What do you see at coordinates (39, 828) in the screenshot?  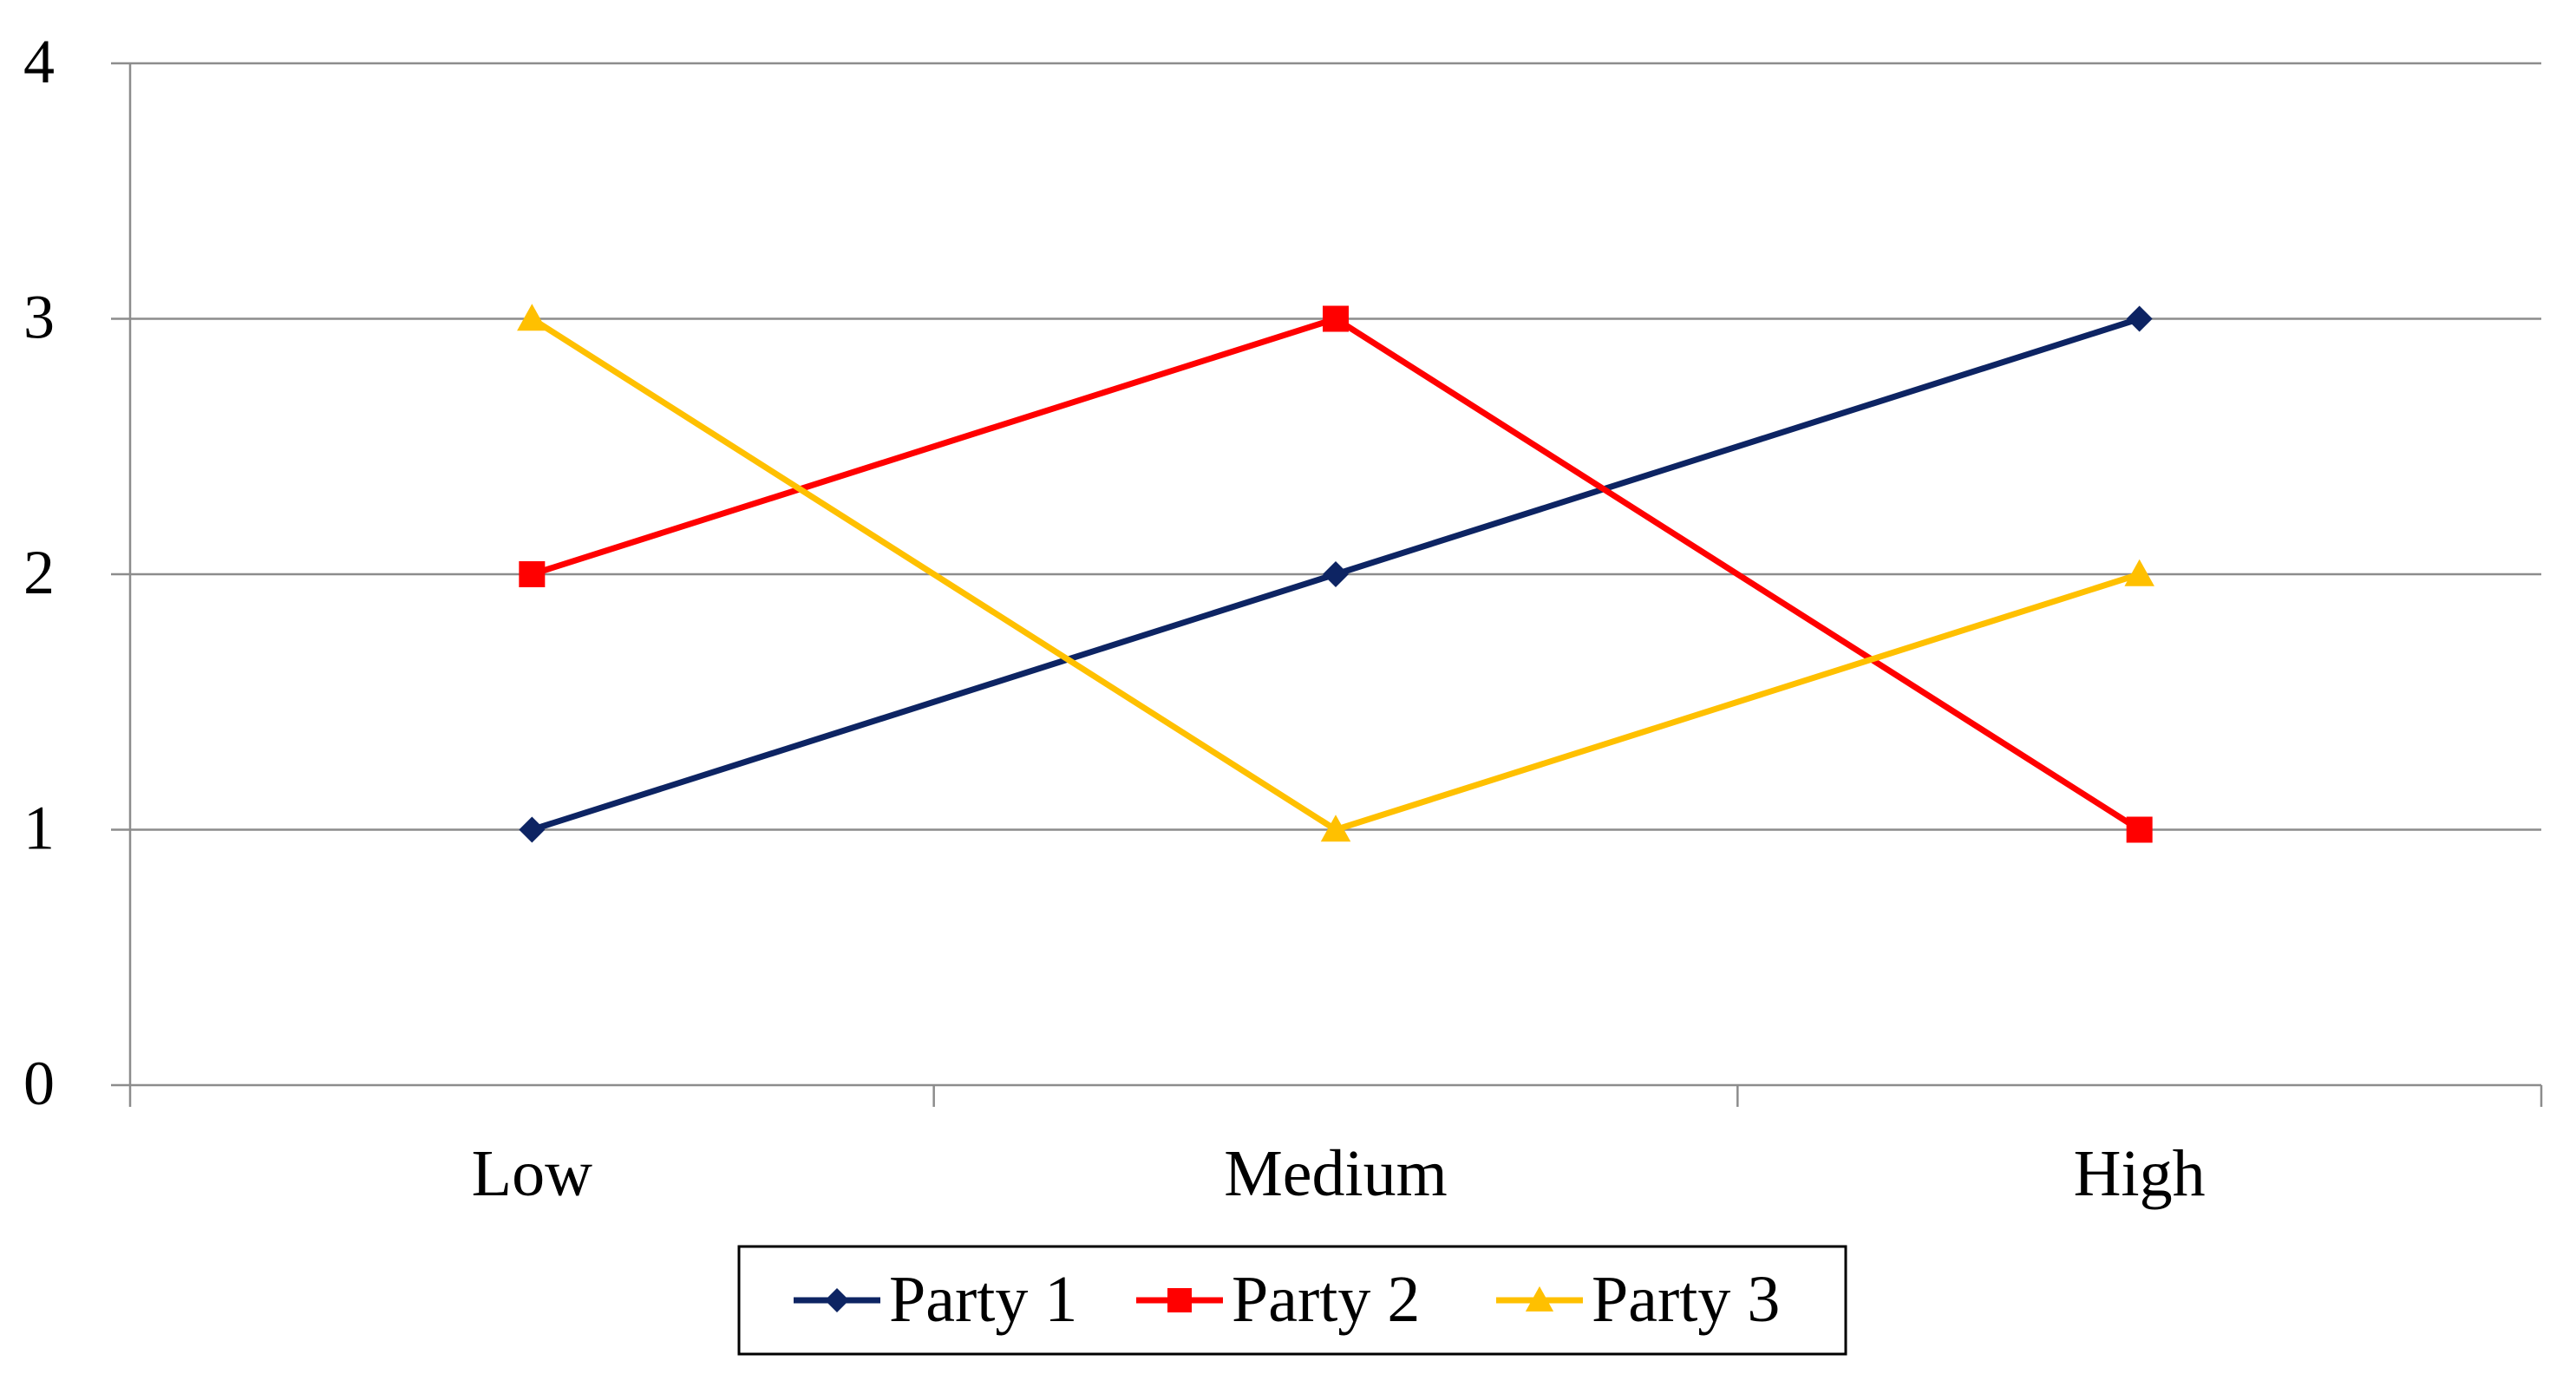 I see `y-tick-label-1: 1` at bounding box center [39, 828].